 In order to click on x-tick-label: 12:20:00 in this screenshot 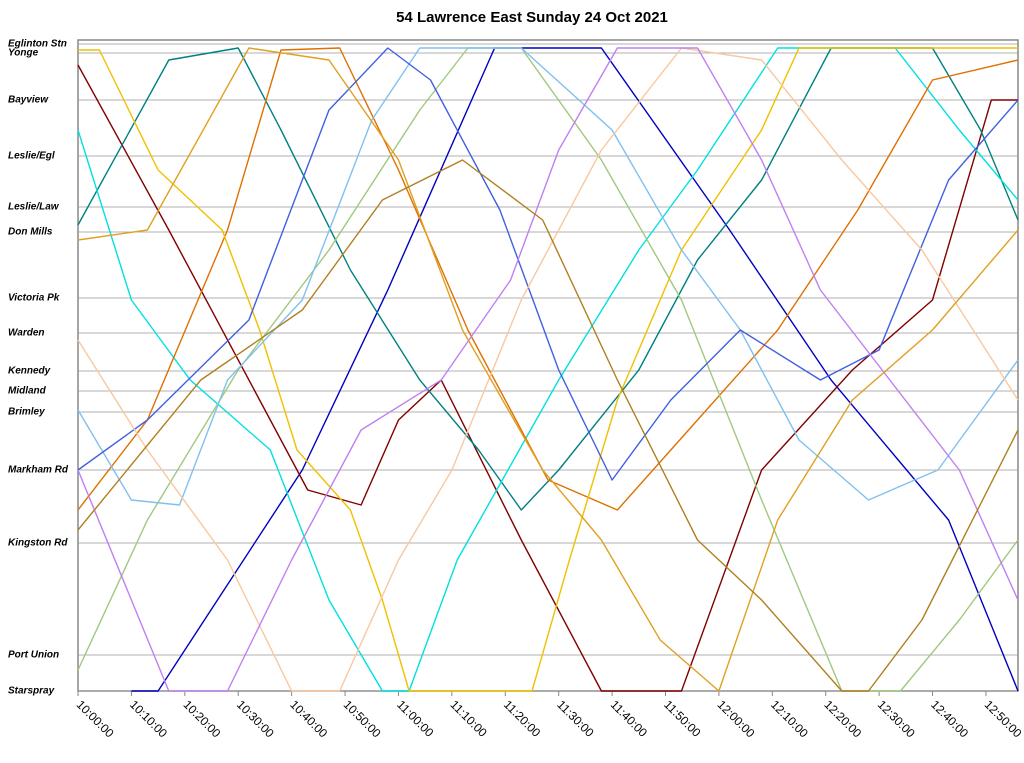, I will do `click(842, 718)`.